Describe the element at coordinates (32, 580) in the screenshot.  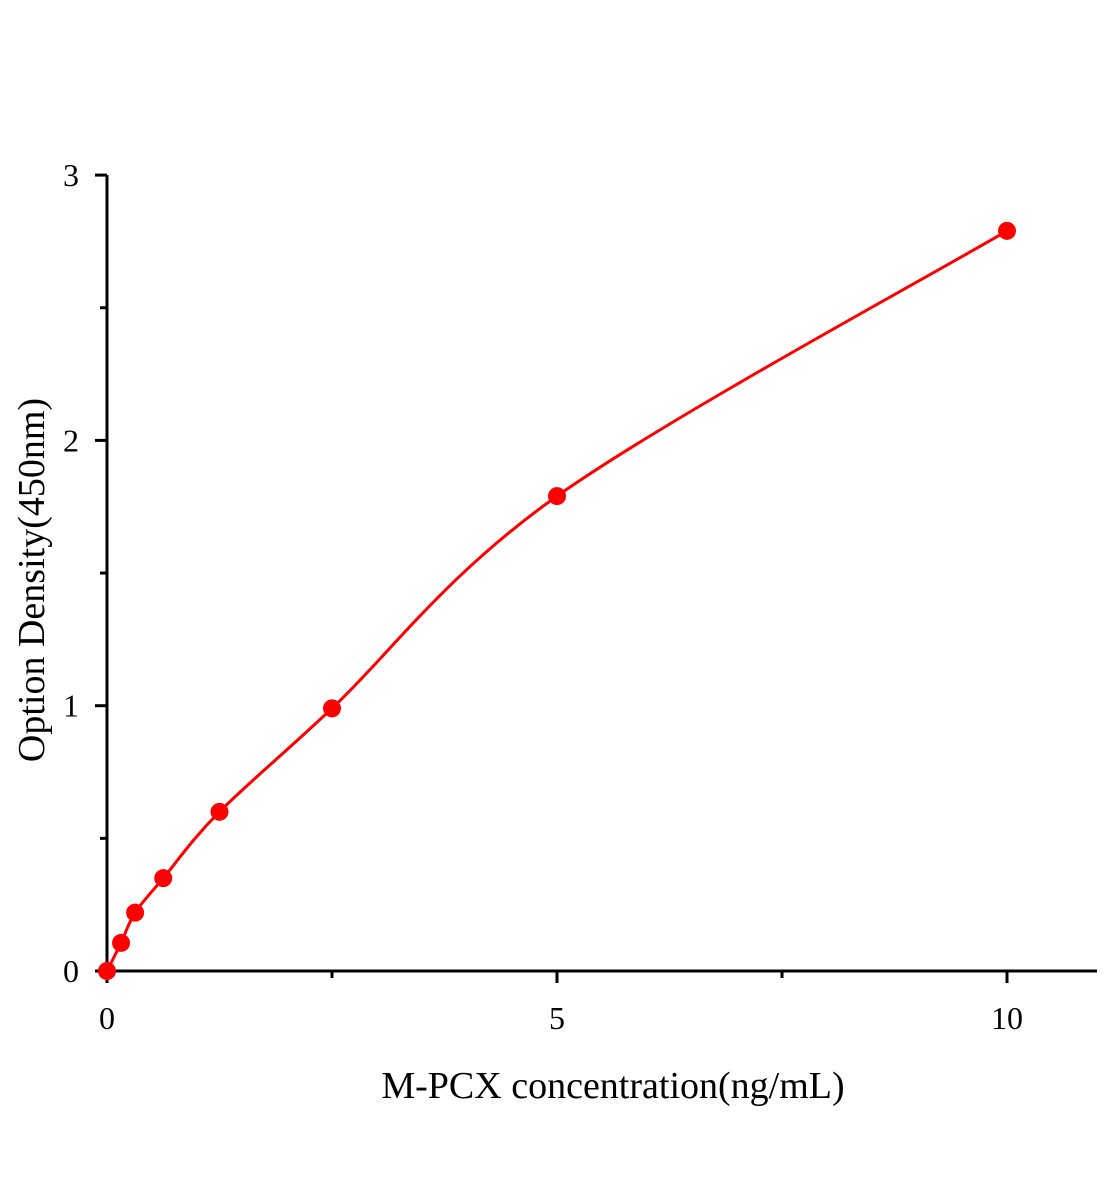
I see `y-axis-title: Option Density(450nm)` at that location.